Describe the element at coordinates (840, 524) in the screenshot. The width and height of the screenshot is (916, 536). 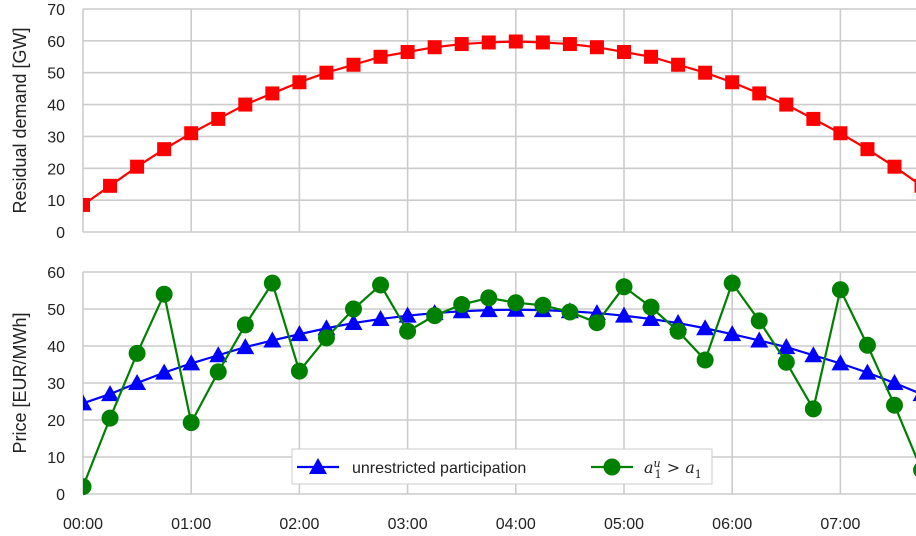
I see `x-tick-label: 07:00` at that location.